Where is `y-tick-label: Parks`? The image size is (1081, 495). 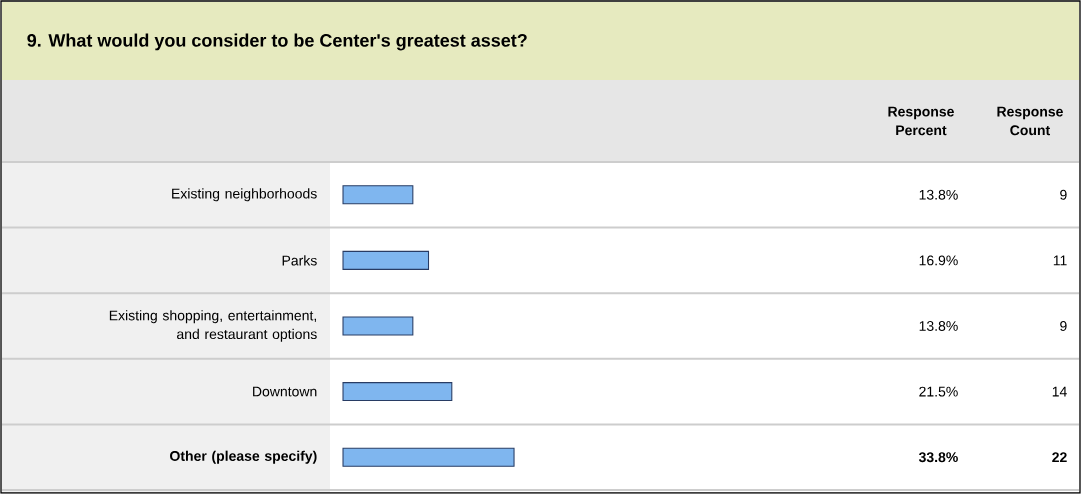
y-tick-label: Parks is located at coordinates (299, 260).